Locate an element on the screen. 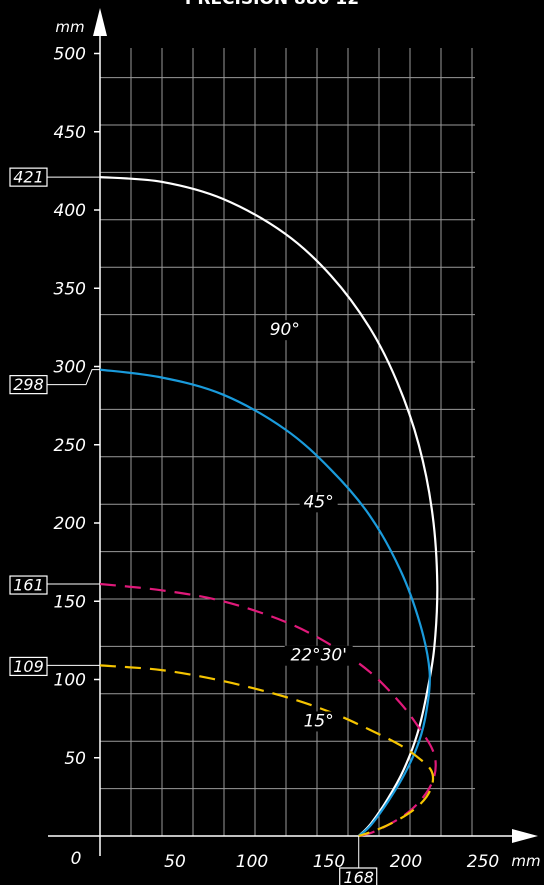 The height and width of the screenshot is (885, 544). boxed-value-161: 161 is located at coordinates (28, 585).